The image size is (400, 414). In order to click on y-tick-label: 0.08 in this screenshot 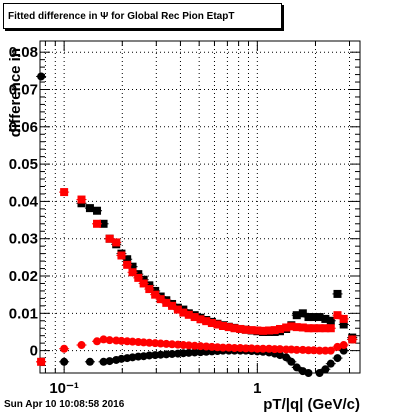, I will do `click(23, 52)`.